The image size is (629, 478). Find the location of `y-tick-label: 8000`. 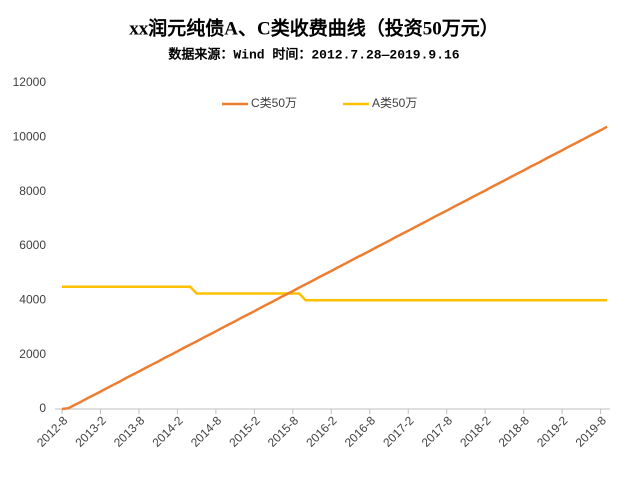

y-tick-label: 8000 is located at coordinates (32, 191).